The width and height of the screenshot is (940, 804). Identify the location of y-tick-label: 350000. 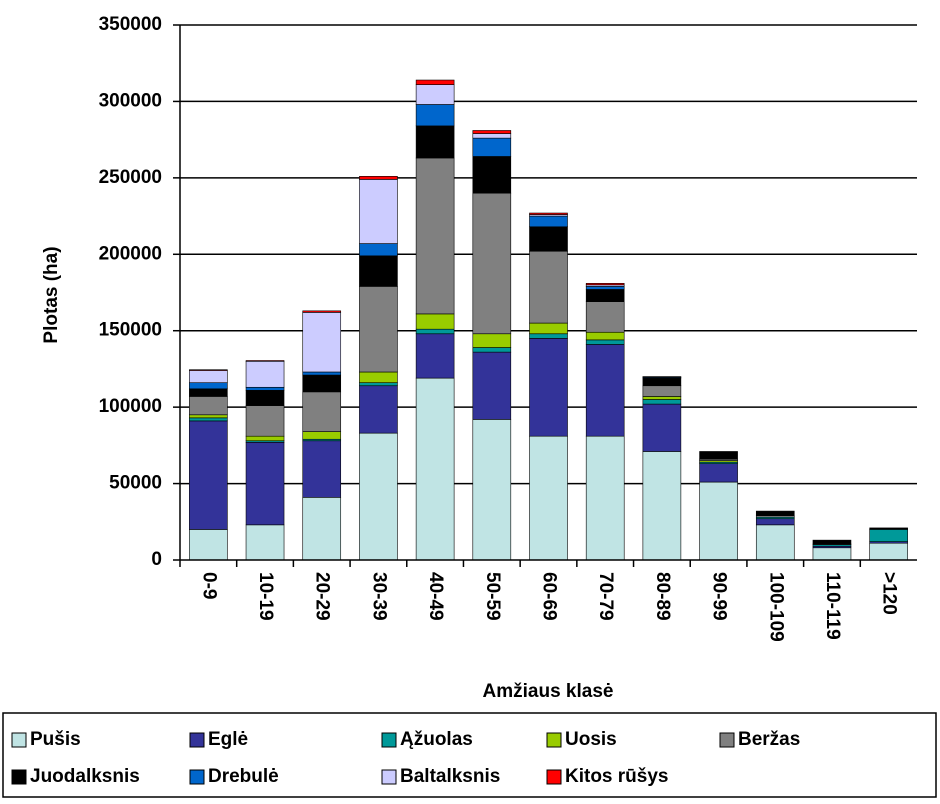
(130, 24).